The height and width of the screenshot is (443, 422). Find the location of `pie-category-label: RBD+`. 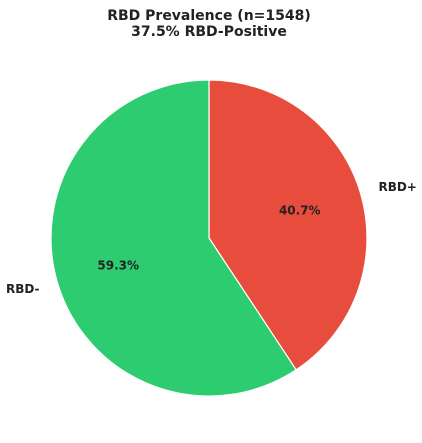

pie-category-label: RBD+ is located at coordinates (397, 187).